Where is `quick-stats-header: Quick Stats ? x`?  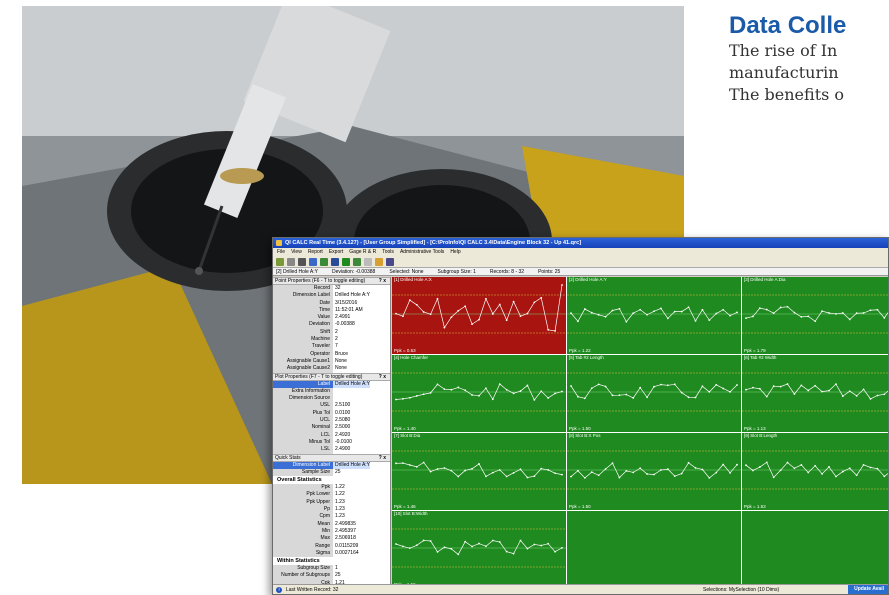
quick-stats-header: Quick Stats ? x is located at coordinates (331, 457).